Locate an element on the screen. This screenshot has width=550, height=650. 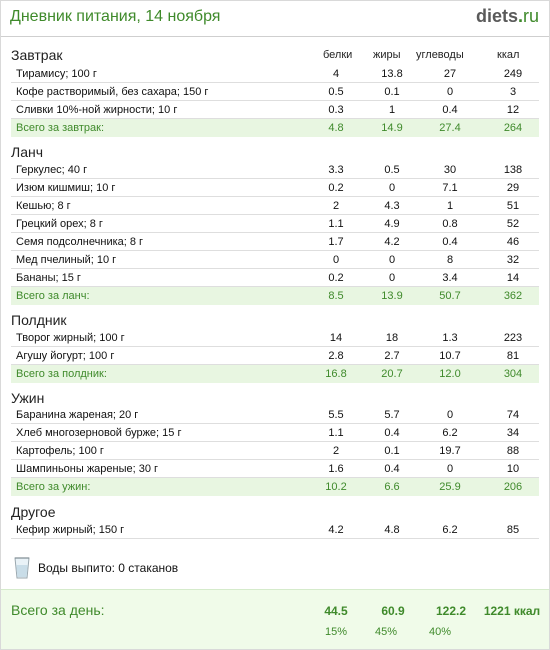
logo-tld: ru is located at coordinates (530, 16).